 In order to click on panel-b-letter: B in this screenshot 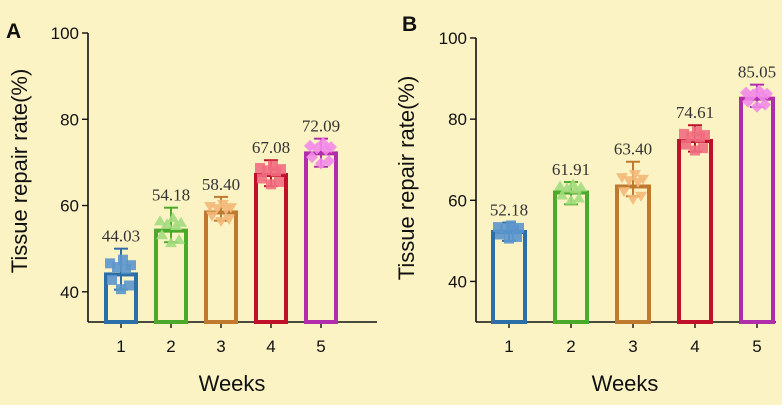, I will do `click(409, 24)`.